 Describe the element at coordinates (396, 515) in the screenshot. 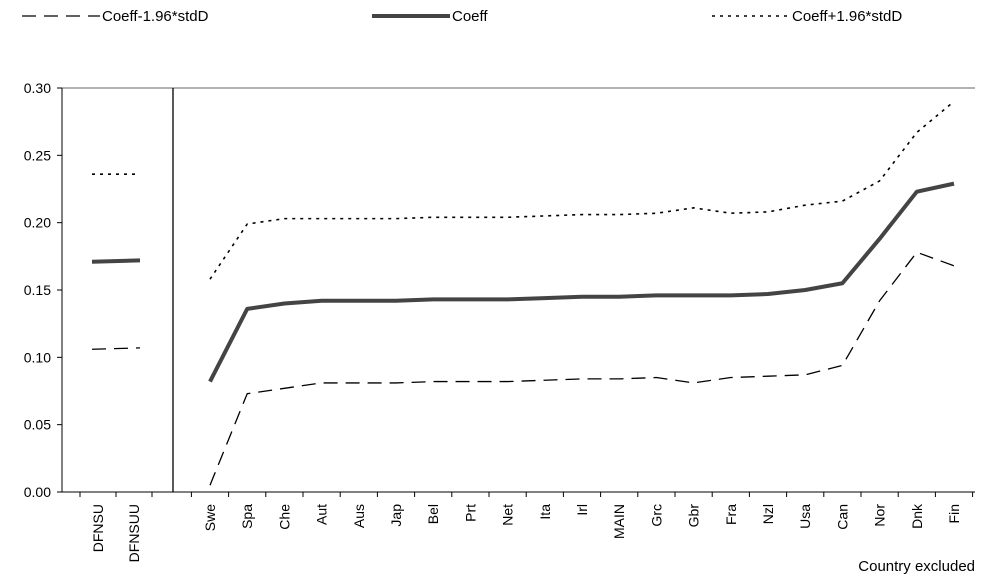

I see `x-tick-label: Jap` at that location.